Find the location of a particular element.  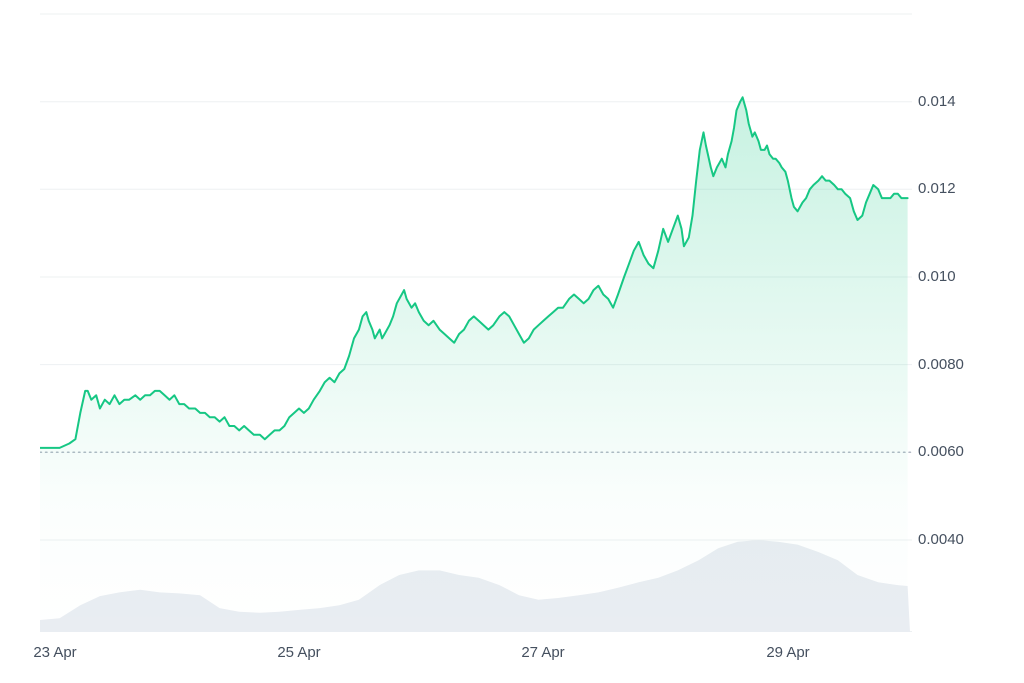

x-axis-tick-label: 29 Apr is located at coordinates (788, 652).